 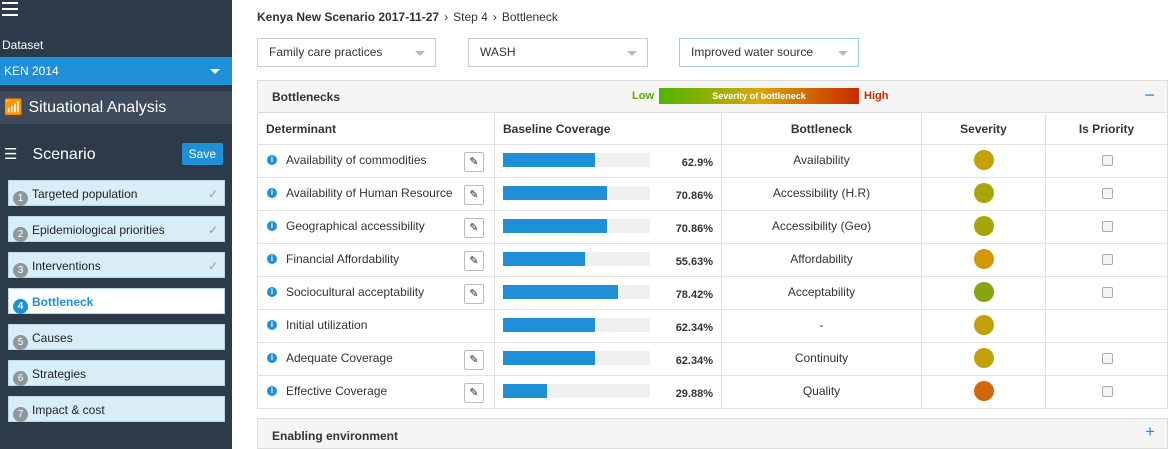 I want to click on header-determinant: Determinant, so click(x=376, y=129).